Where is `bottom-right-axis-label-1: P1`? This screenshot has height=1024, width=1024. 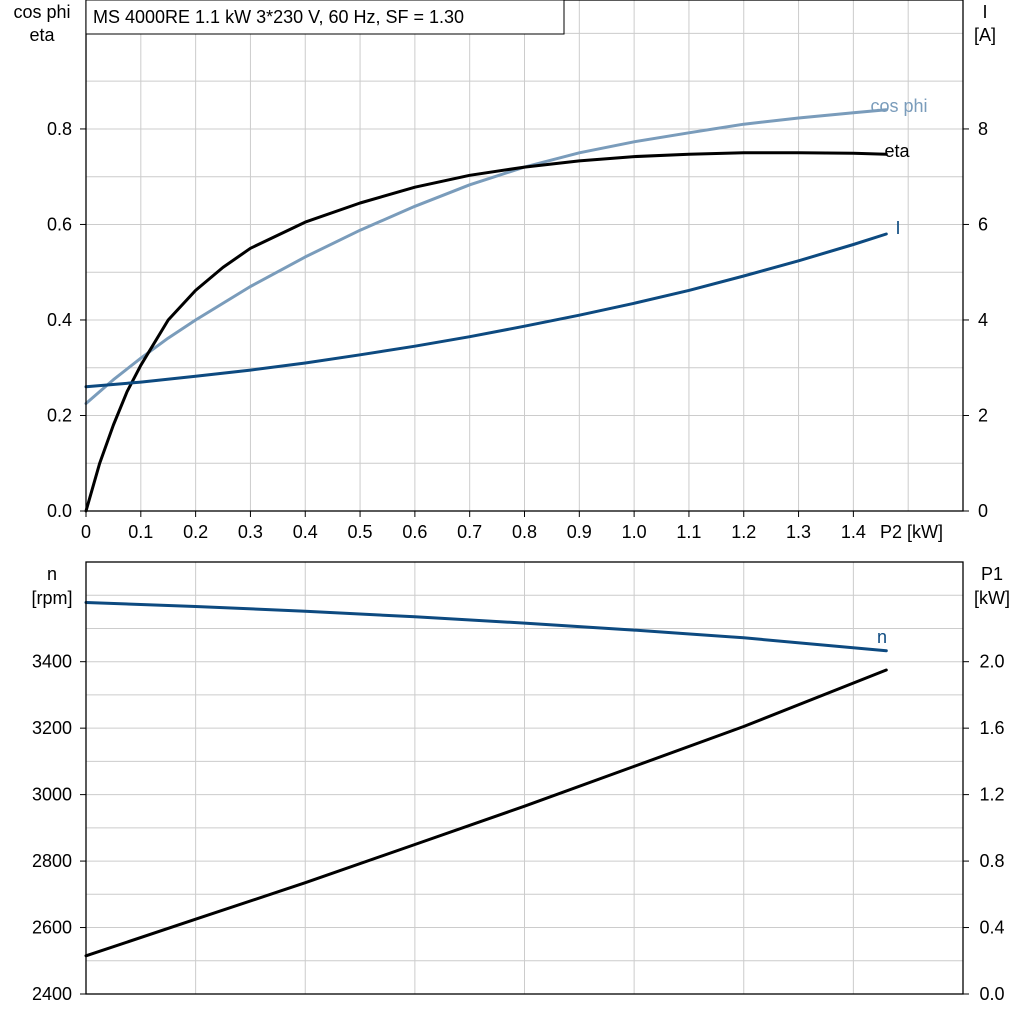
bottom-right-axis-label-1: P1 is located at coordinates (992, 574).